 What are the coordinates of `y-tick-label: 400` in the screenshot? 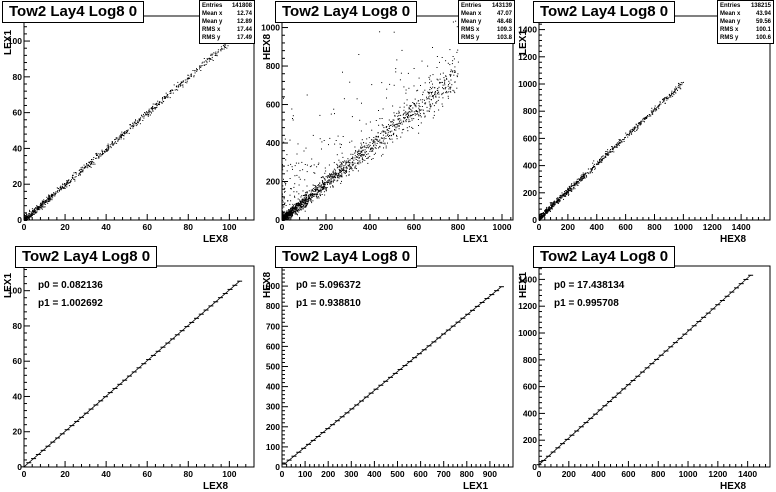 It's located at (273, 143).